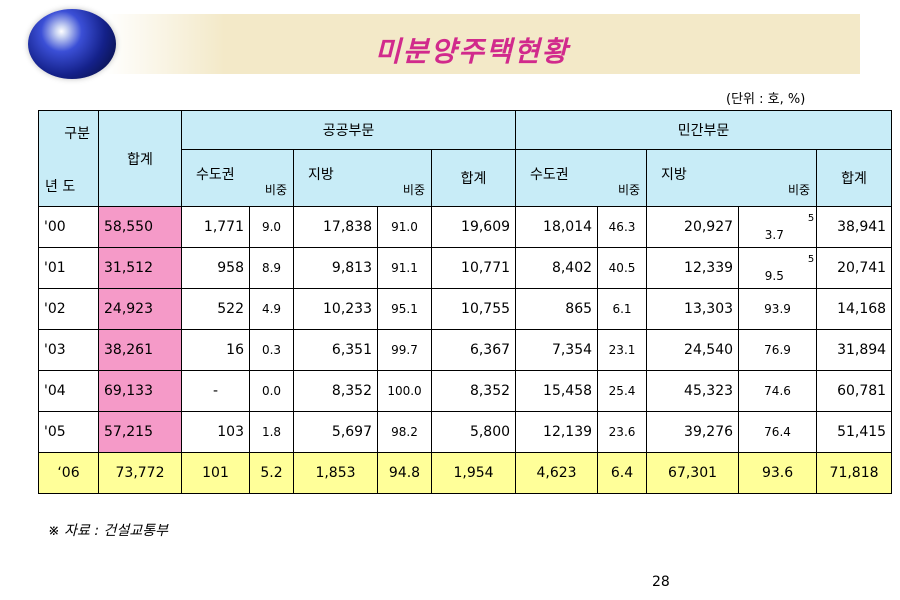 The image size is (900, 600). Describe the element at coordinates (473, 391) in the screenshot. I see `public-sum-cell: 8,352` at that location.